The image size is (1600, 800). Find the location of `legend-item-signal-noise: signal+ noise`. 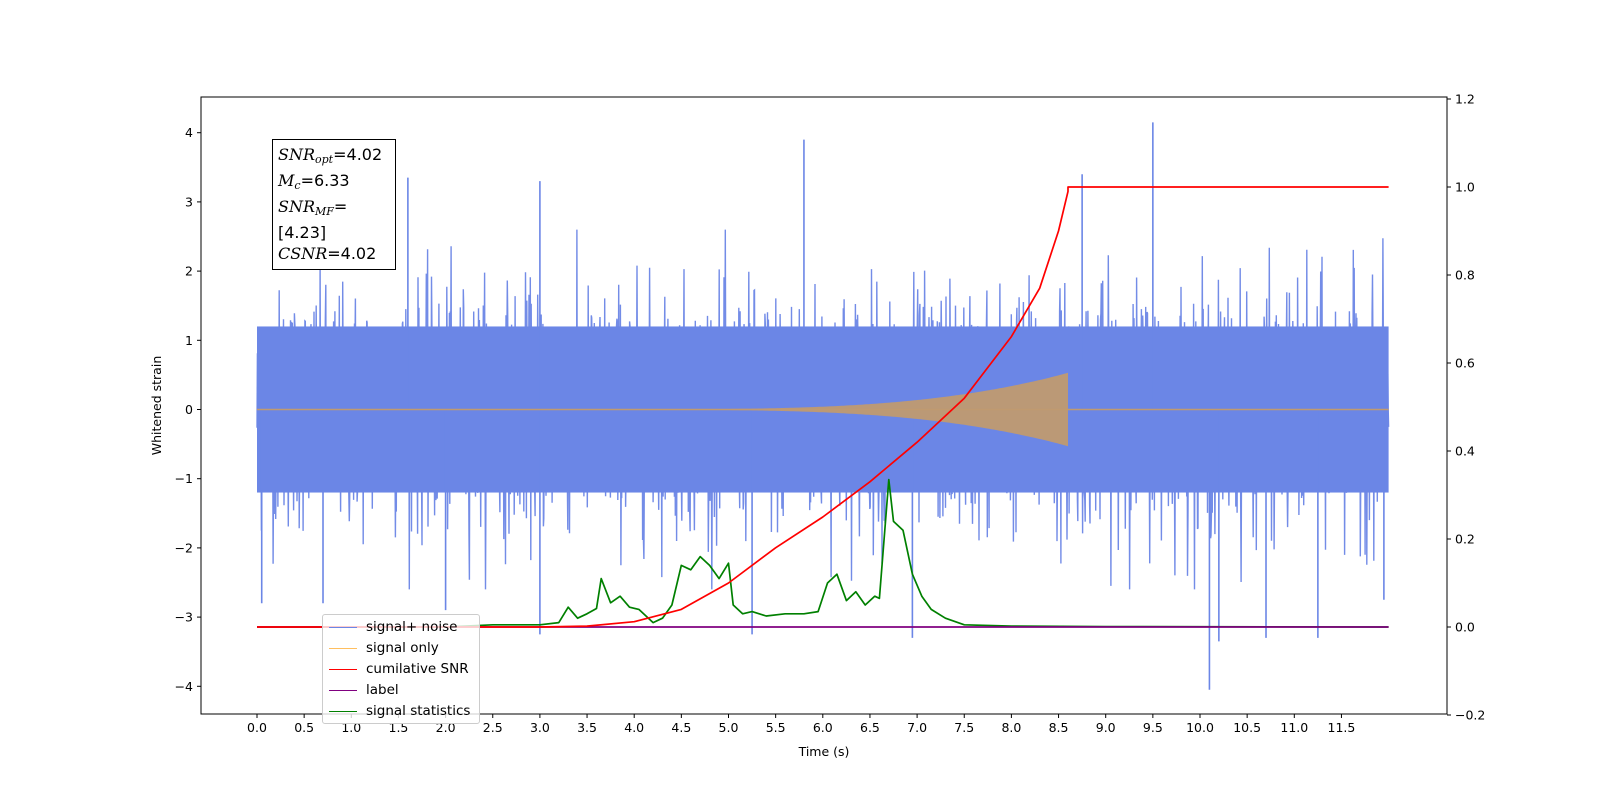

legend-item-signal-noise: signal+ noise is located at coordinates (393, 627).